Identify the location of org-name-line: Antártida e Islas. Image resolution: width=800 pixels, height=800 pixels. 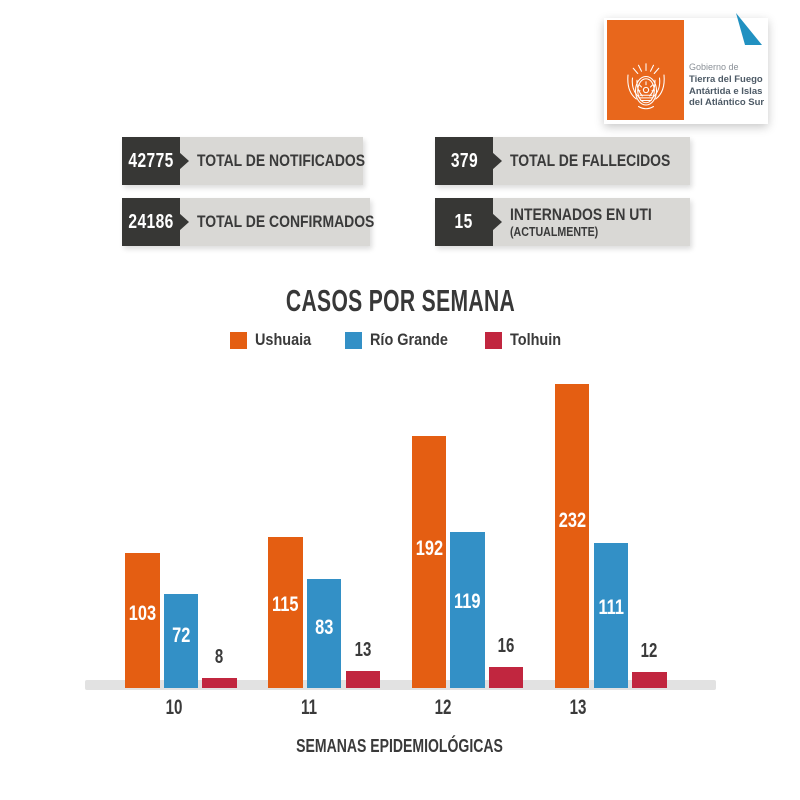
(726, 91).